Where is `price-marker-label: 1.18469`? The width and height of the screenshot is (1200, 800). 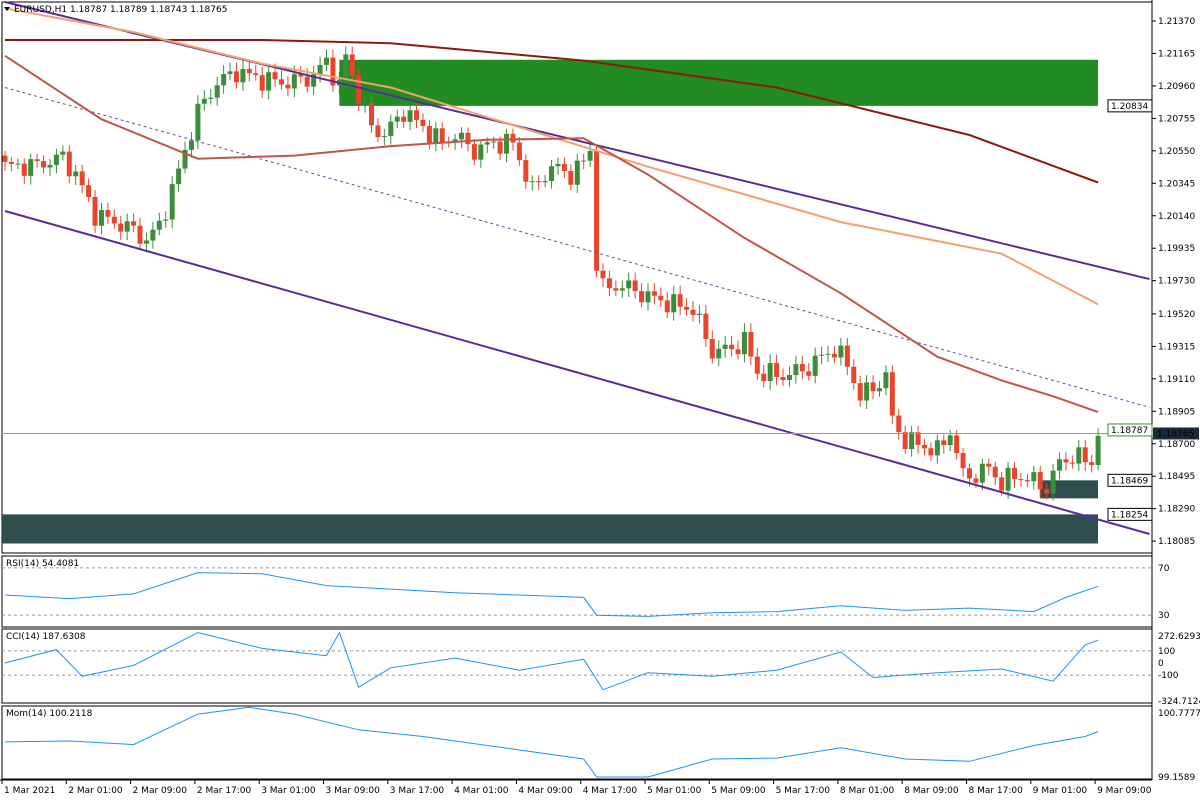
price-marker-label: 1.18469 is located at coordinates (1129, 481).